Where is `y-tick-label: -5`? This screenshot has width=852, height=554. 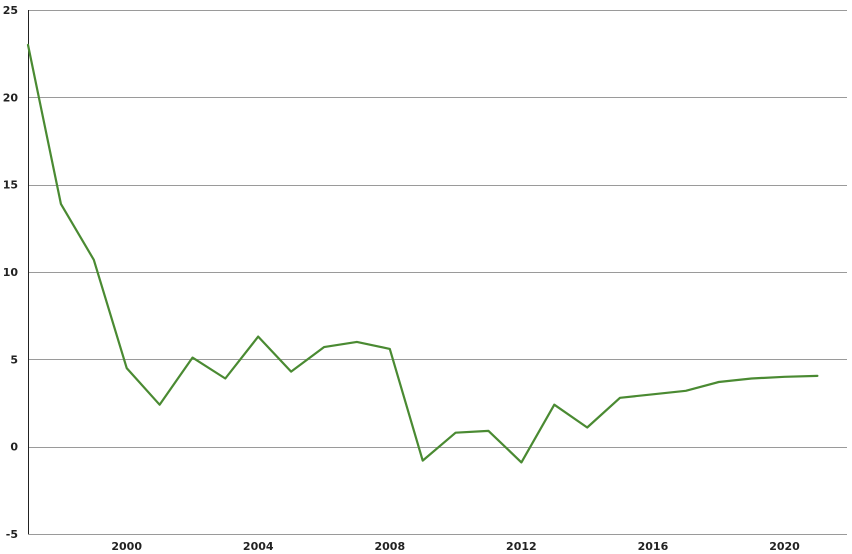
y-tick-label: -5 is located at coordinates (12, 534).